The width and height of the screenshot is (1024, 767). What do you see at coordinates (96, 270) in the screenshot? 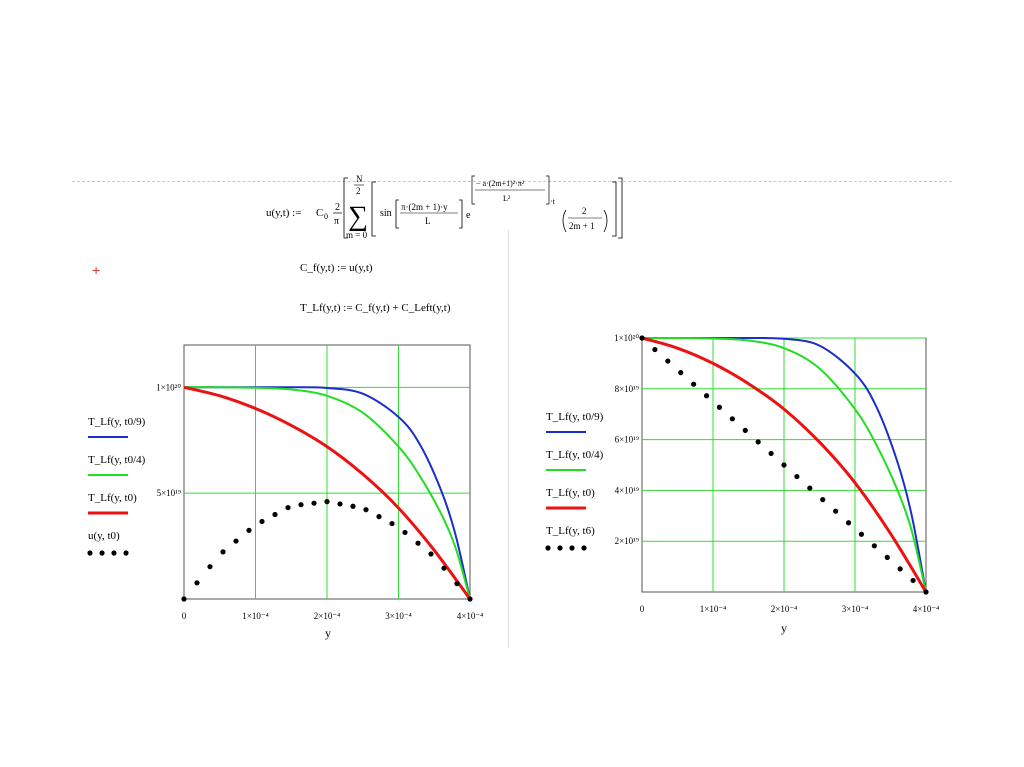
I see `cursor-mark: +` at bounding box center [96, 270].